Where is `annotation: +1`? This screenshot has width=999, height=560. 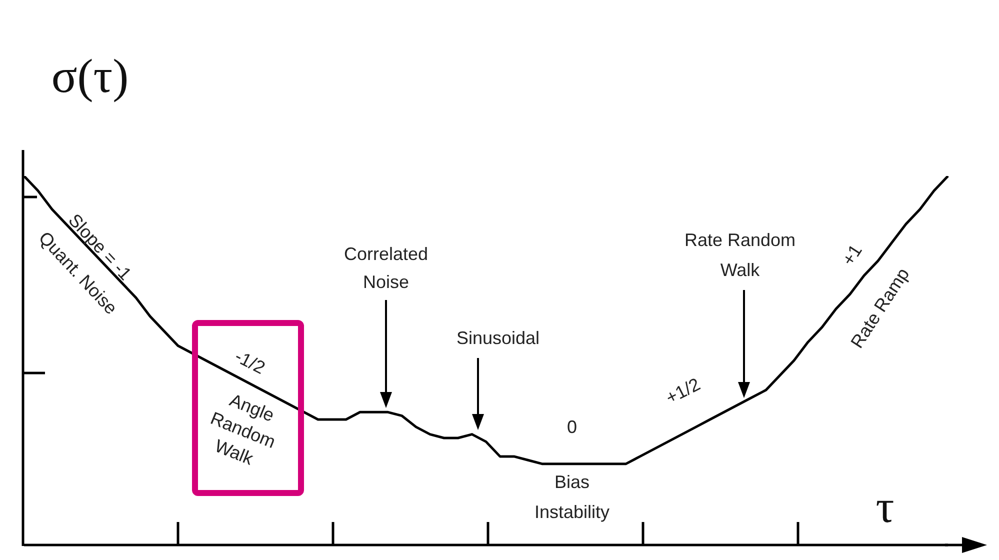
annotation: +1 is located at coordinates (852, 255).